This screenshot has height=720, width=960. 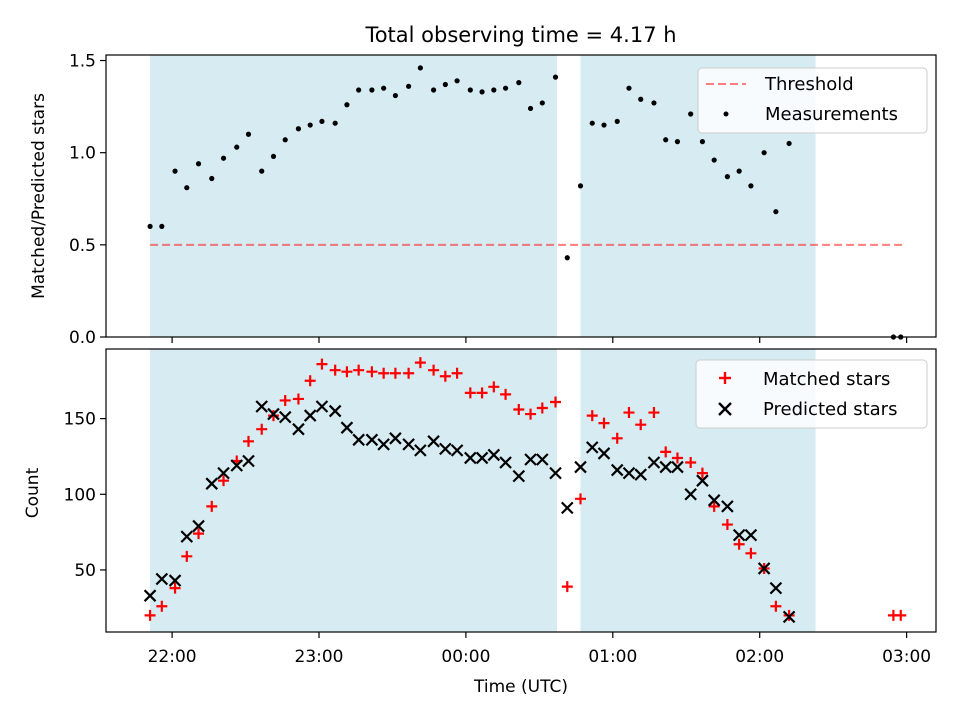 What do you see at coordinates (906, 657) in the screenshot?
I see `bottom-xtick-label: 03:00` at bounding box center [906, 657].